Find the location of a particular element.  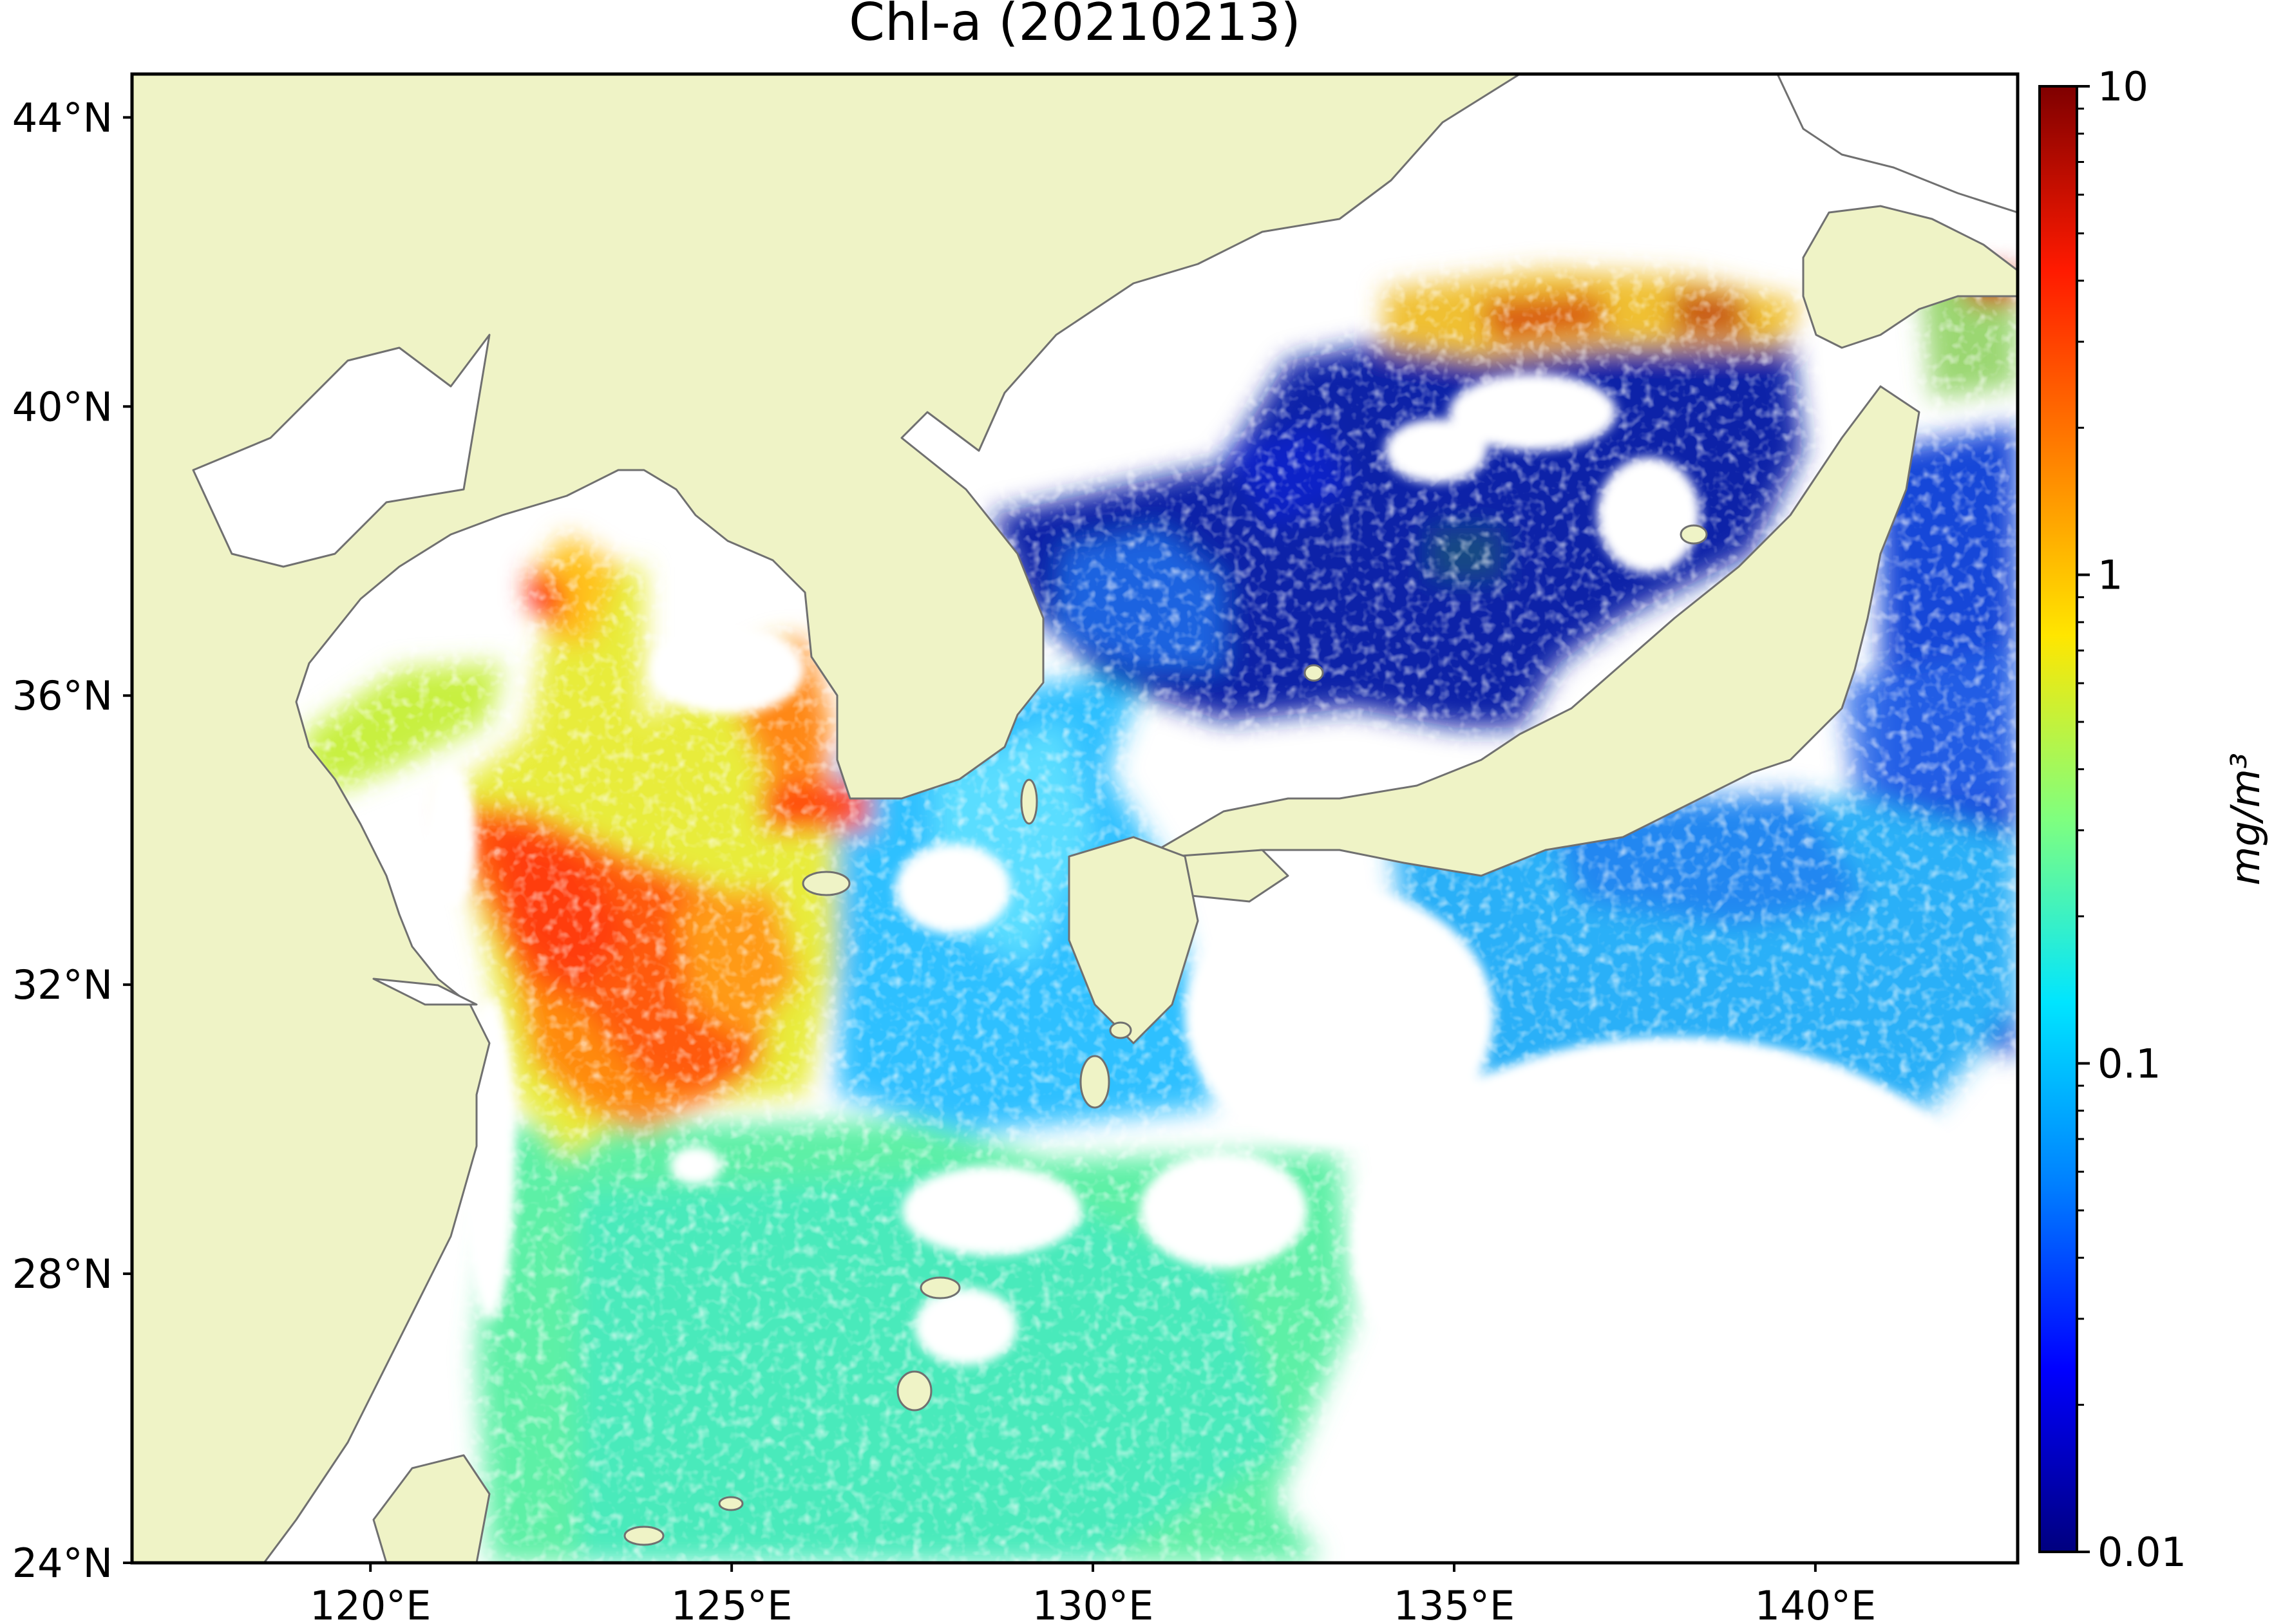

colorbar-gradient is located at coordinates (2058, 819).